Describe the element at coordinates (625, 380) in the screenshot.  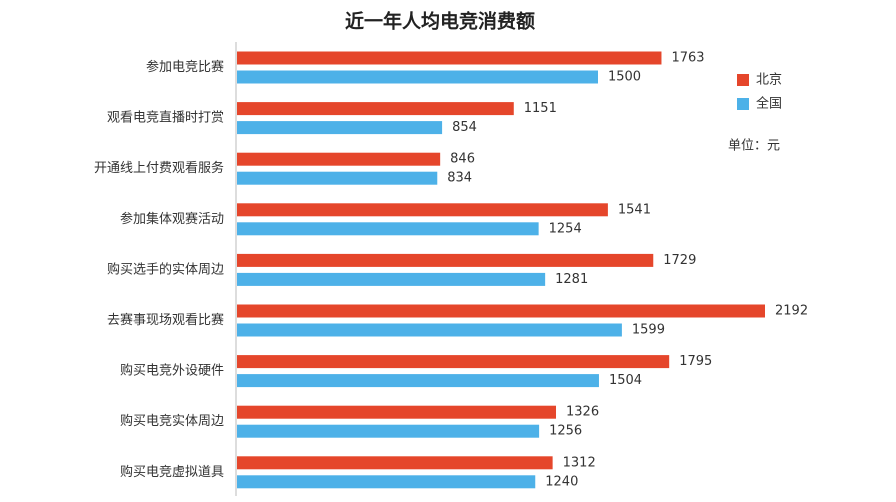
I see `data-label: 1504` at that location.